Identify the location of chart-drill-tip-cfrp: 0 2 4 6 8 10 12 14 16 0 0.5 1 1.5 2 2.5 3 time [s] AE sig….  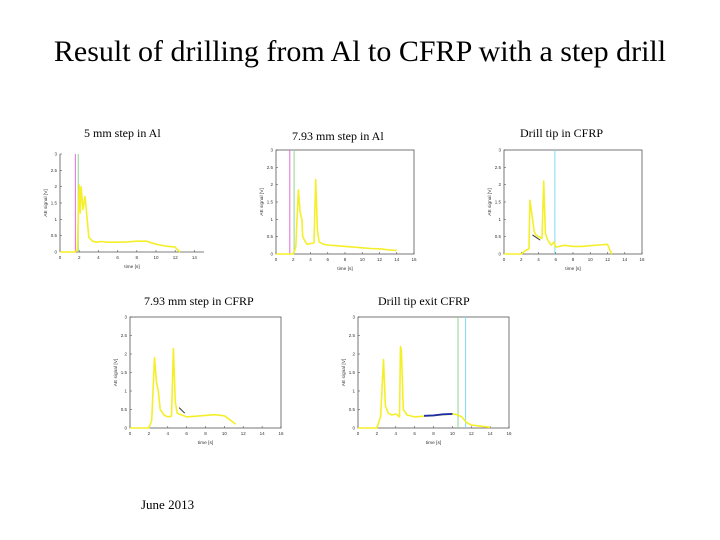
(566, 210).